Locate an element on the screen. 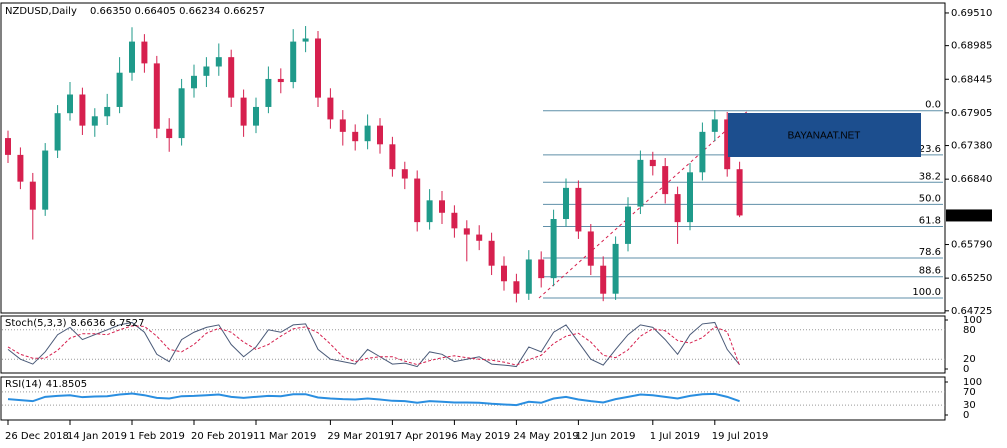  stoch-panel is located at coordinates (473, 344).